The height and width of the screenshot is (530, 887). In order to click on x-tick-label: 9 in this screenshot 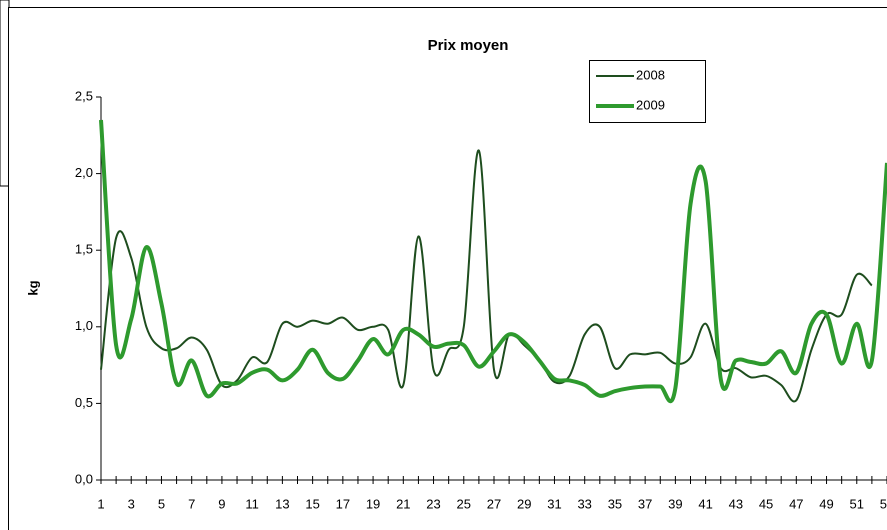, I will do `click(221, 503)`.